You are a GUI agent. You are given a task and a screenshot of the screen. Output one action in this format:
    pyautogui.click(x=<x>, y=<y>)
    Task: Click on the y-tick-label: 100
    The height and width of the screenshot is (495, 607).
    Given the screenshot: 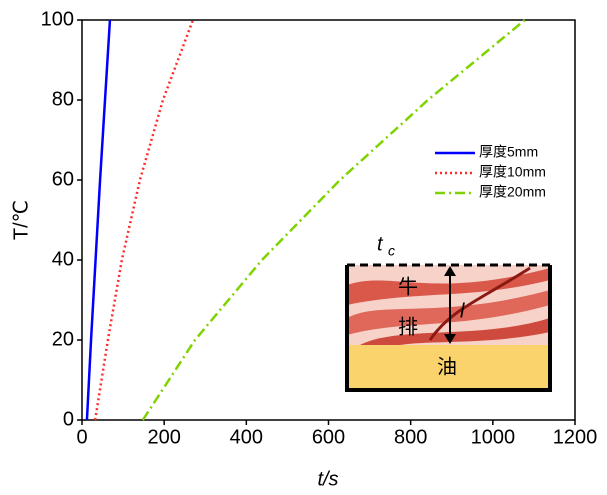 What is the action you would take?
    pyautogui.click(x=57, y=19)
    